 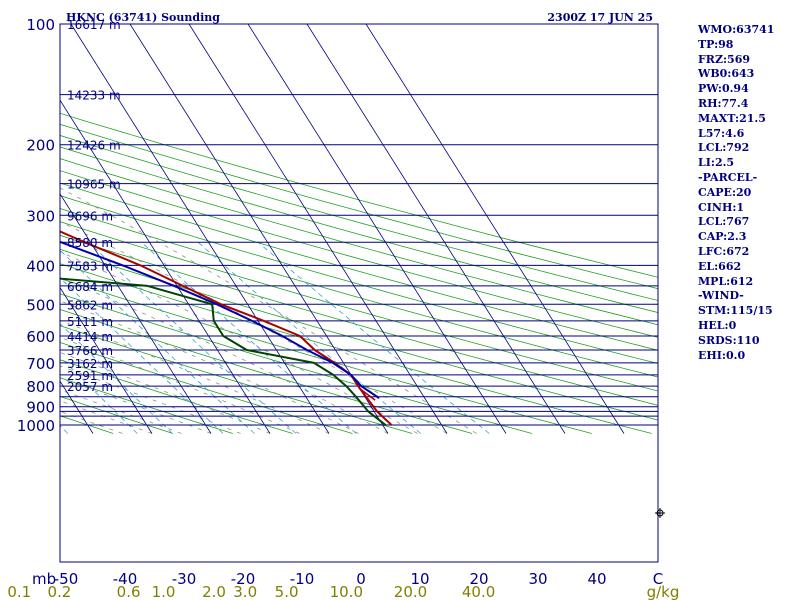 What do you see at coordinates (367, 394) in the screenshot?
I see `storm-motion-vector` at bounding box center [367, 394].